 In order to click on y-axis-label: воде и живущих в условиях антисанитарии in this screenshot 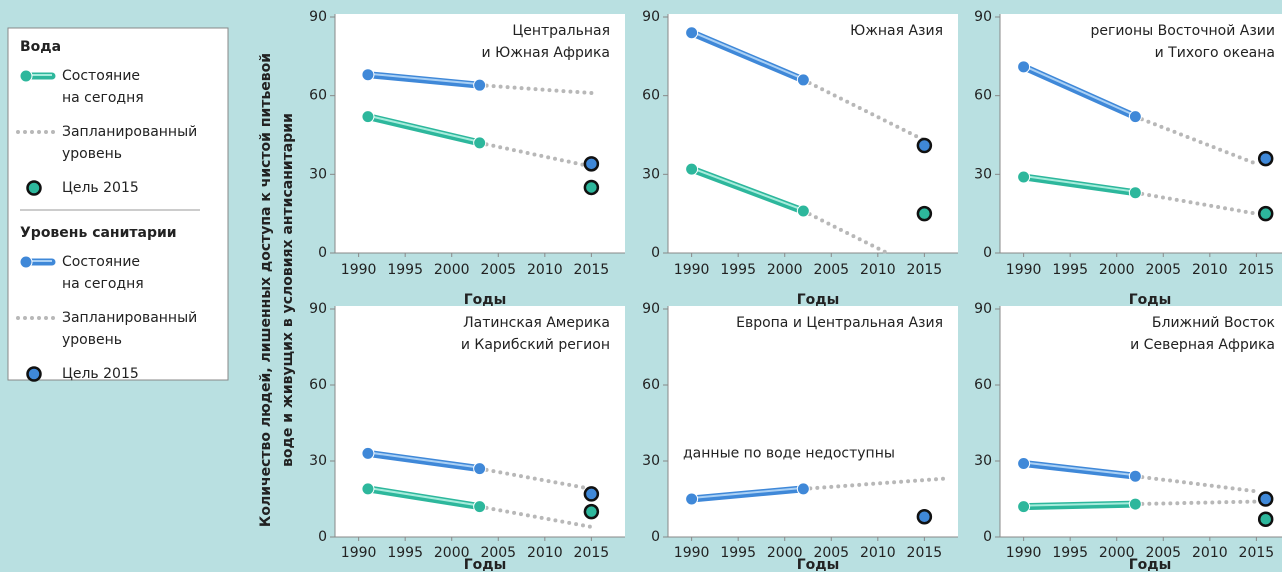, I will do `click(288, 290)`.